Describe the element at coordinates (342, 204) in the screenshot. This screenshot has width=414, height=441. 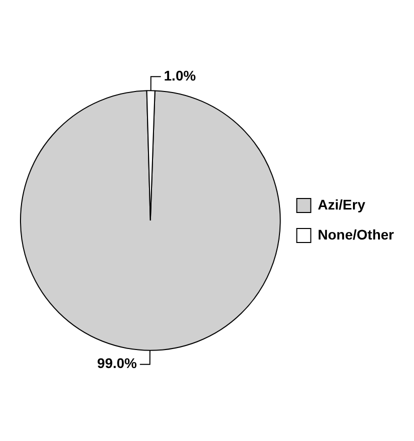
I see `legend-label: Azi/Ery` at that location.